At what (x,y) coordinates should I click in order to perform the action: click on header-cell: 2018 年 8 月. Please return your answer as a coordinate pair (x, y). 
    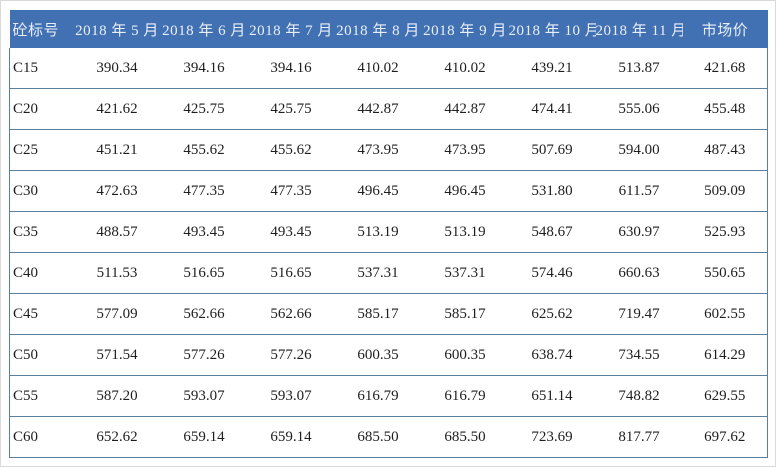
    Looking at the image, I should click on (378, 29).